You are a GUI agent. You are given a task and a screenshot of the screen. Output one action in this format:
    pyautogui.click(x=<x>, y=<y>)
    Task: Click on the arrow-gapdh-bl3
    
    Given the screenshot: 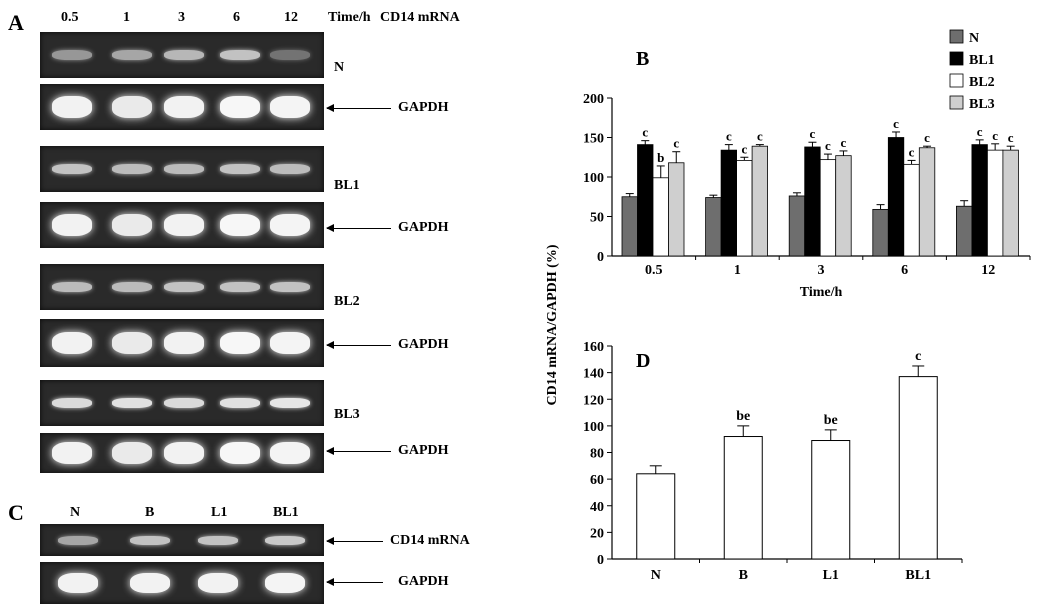 What is the action you would take?
    pyautogui.click(x=358, y=451)
    